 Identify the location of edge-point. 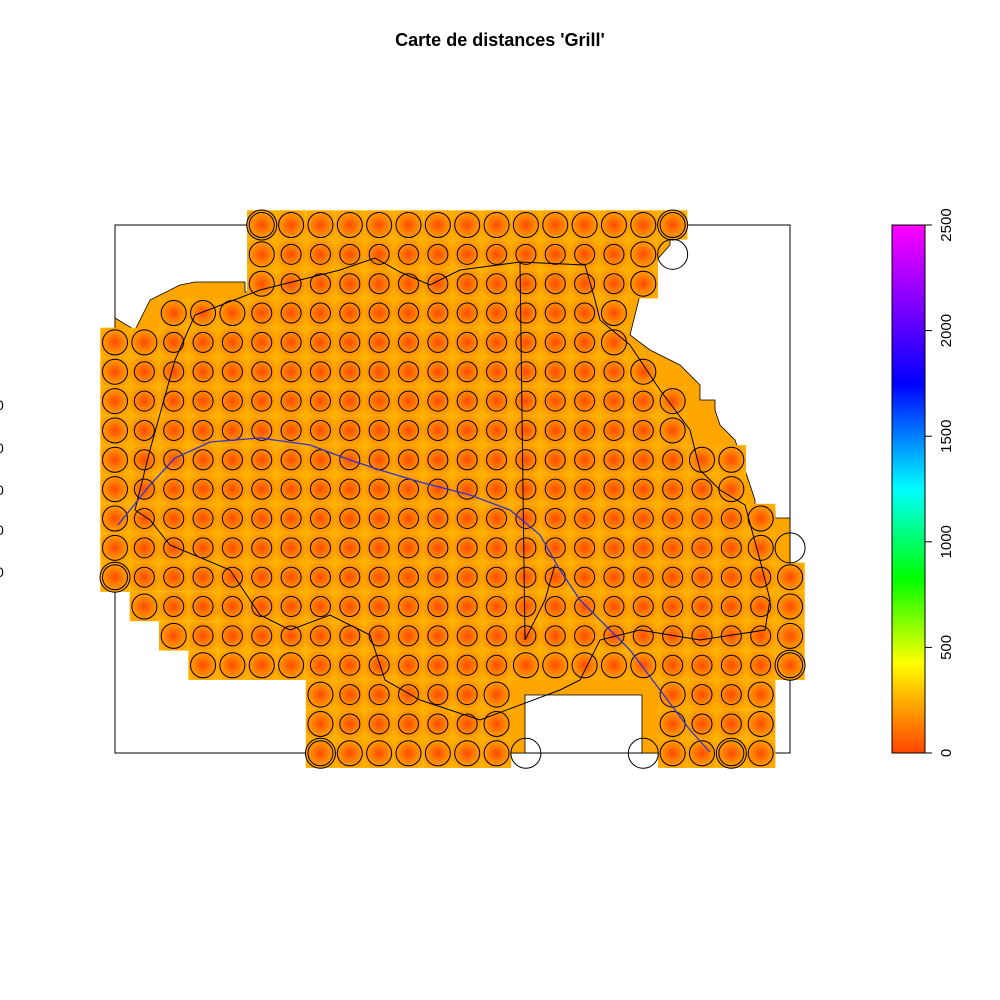
(115, 577).